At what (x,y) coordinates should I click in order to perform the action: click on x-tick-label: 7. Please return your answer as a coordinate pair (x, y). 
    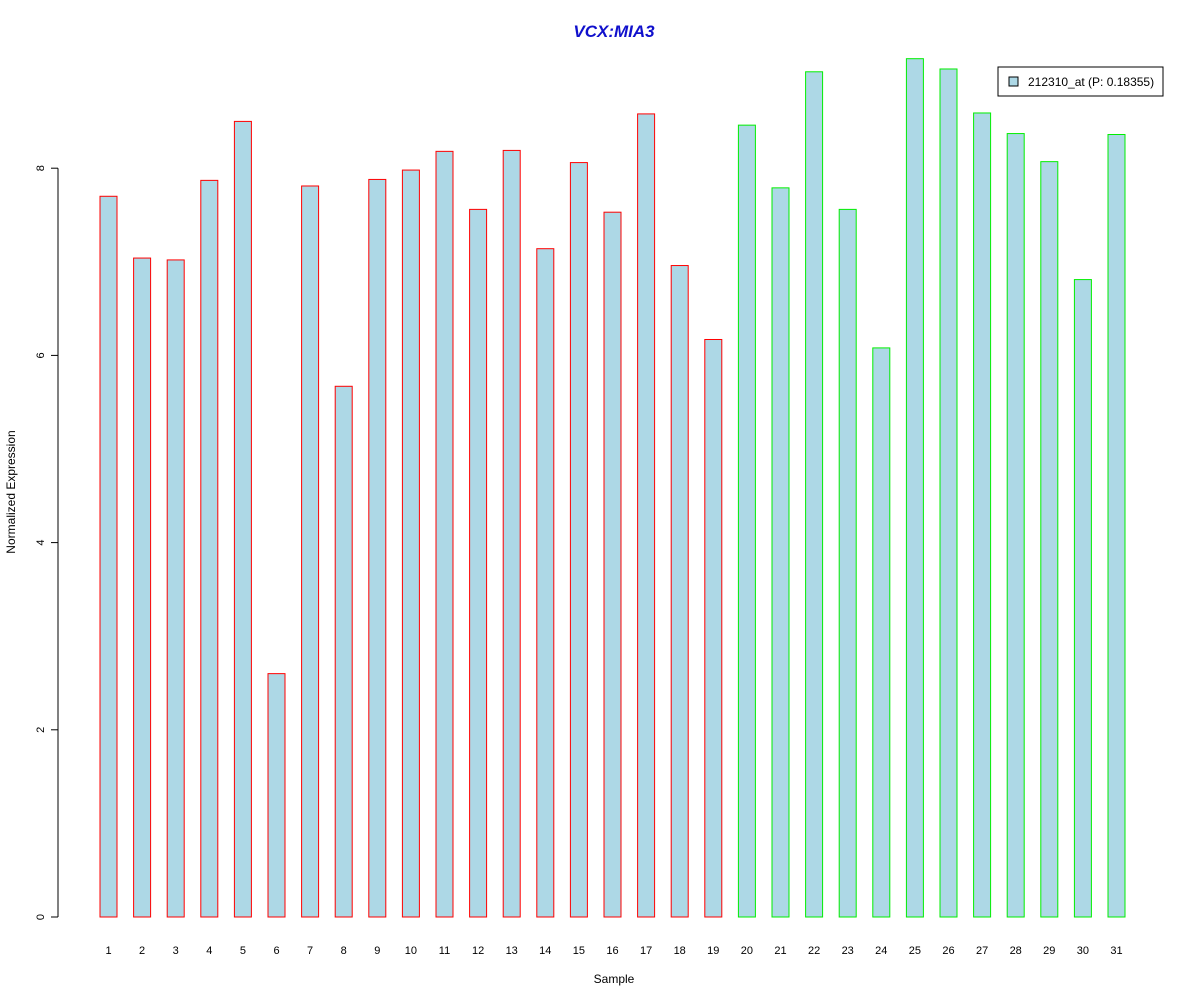
    Looking at the image, I should click on (310, 951).